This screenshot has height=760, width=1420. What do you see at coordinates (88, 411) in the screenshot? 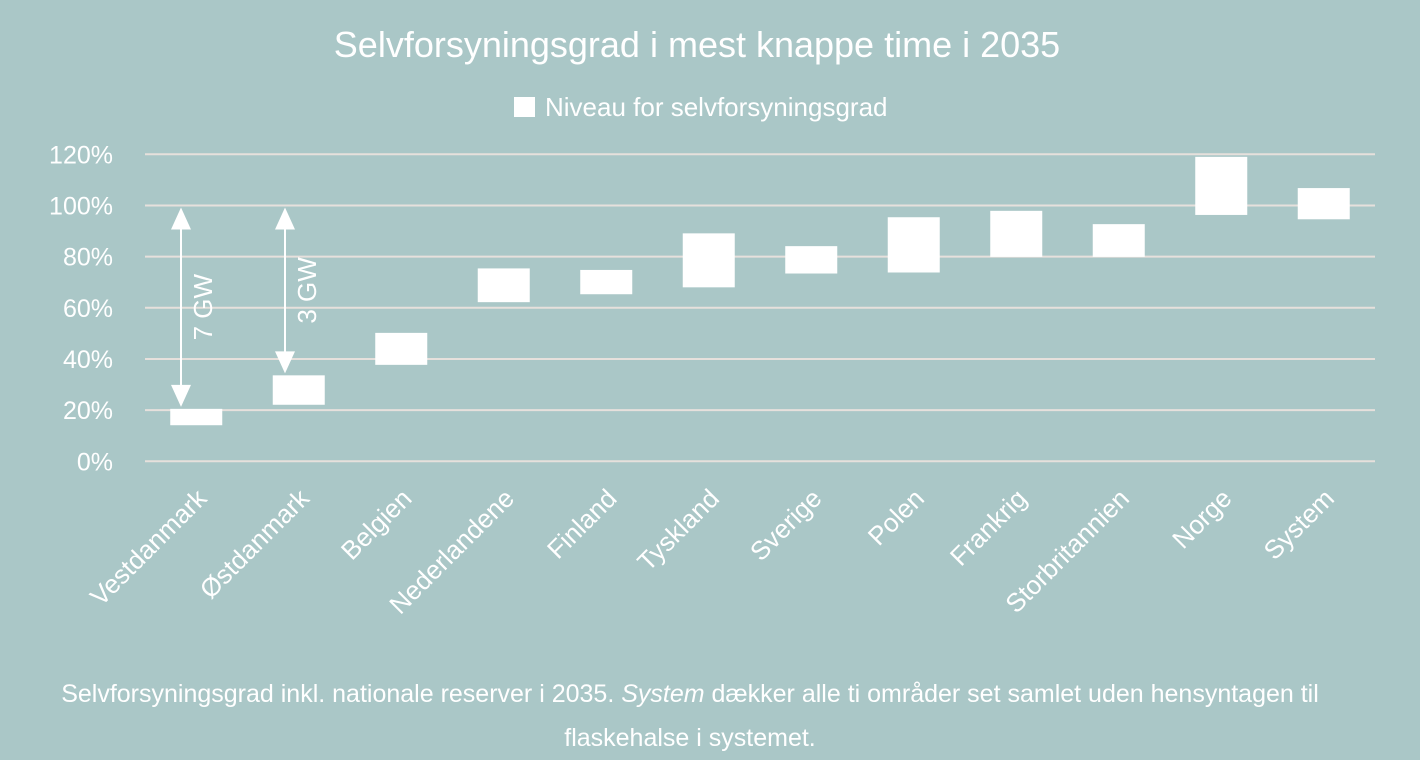
I see `y-tick-label: 20%` at bounding box center [88, 411].